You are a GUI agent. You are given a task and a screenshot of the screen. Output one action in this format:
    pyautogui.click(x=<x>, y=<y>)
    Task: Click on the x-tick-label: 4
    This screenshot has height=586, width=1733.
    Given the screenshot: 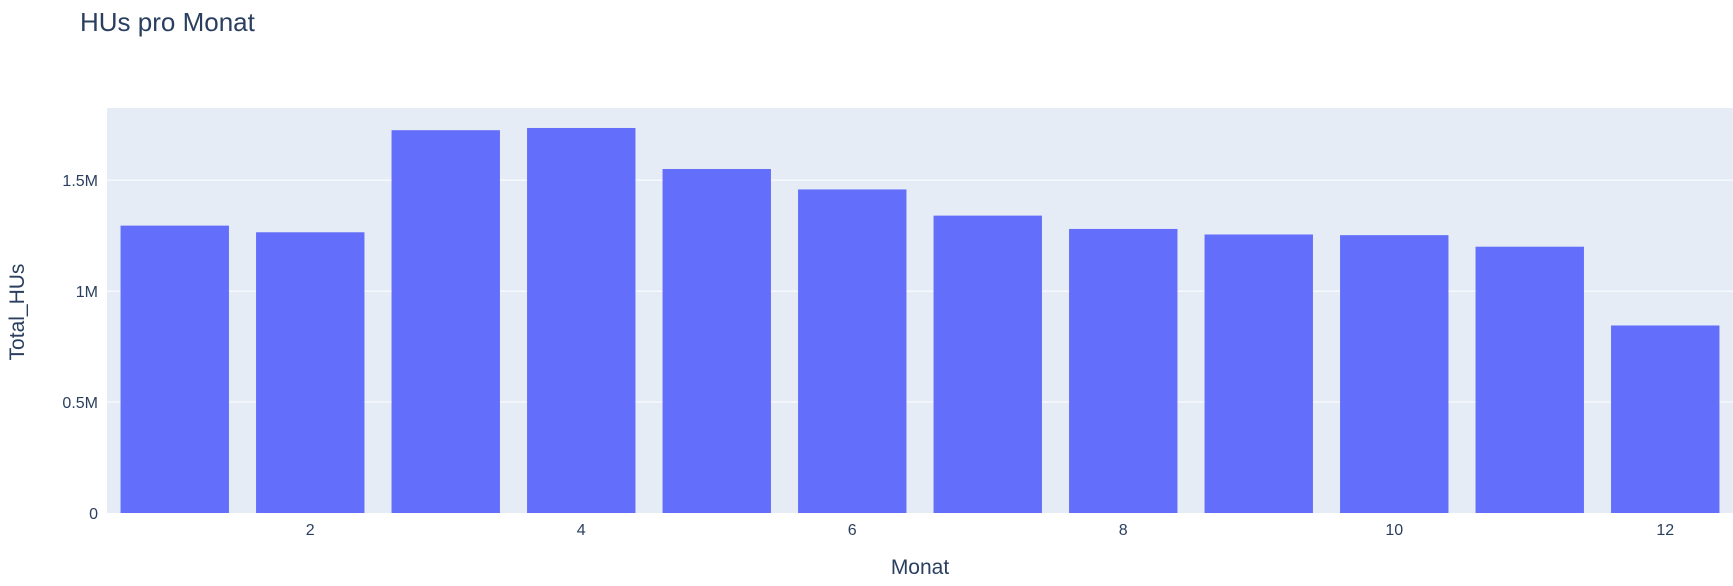 What is the action you would take?
    pyautogui.click(x=581, y=530)
    